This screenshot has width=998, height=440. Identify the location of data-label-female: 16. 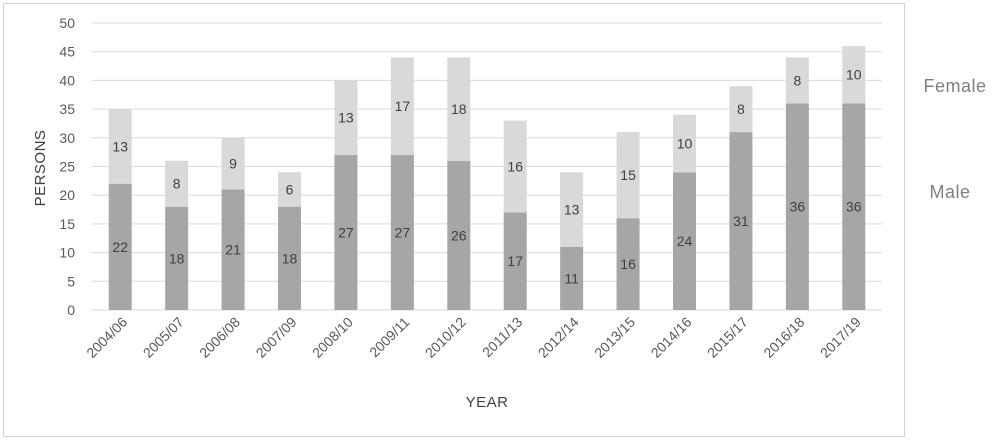
(515, 167).